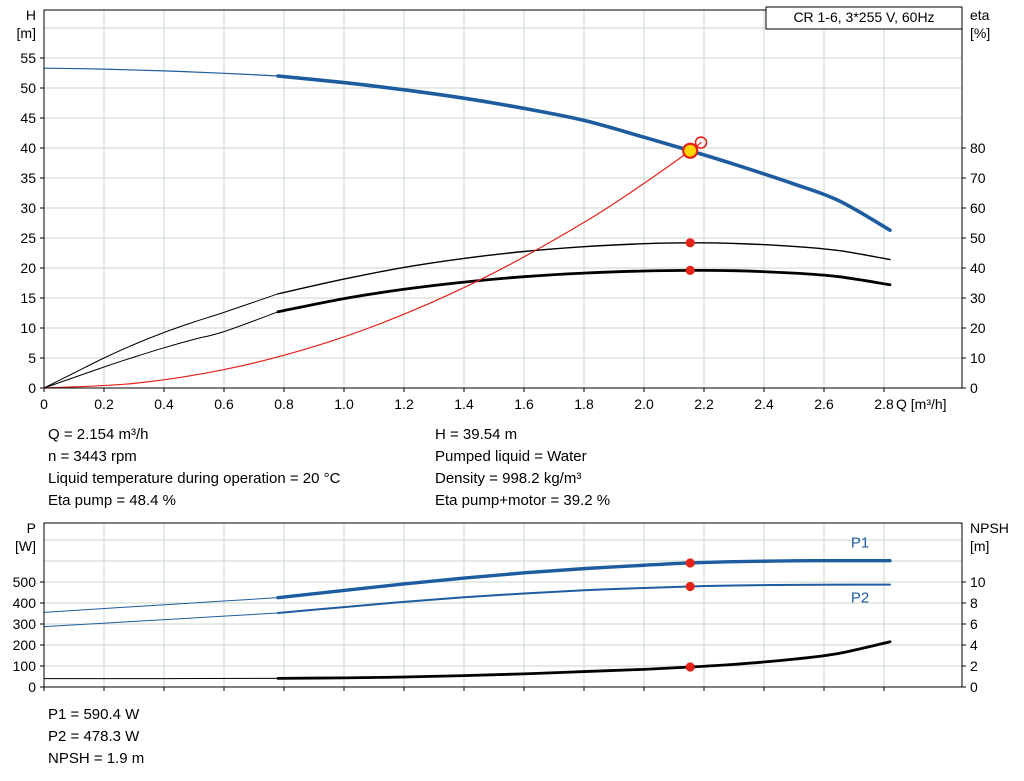  I want to click on npsh-point, so click(690, 667).